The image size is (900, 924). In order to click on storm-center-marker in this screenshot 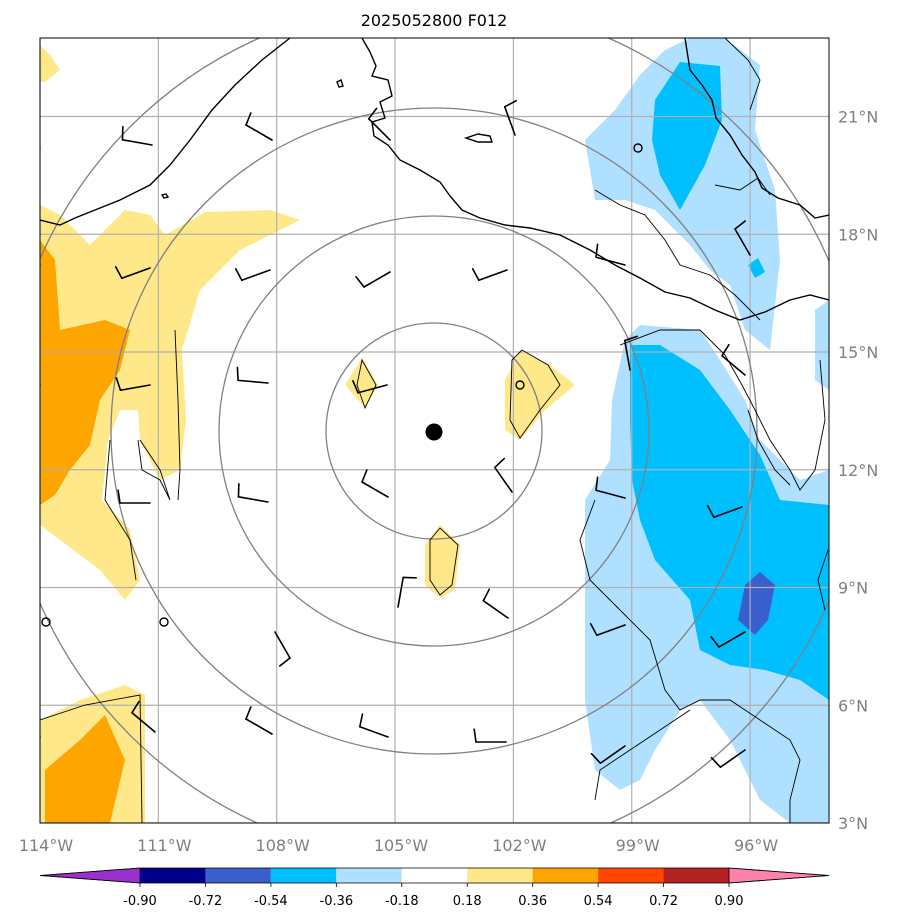, I will do `click(434, 432)`.